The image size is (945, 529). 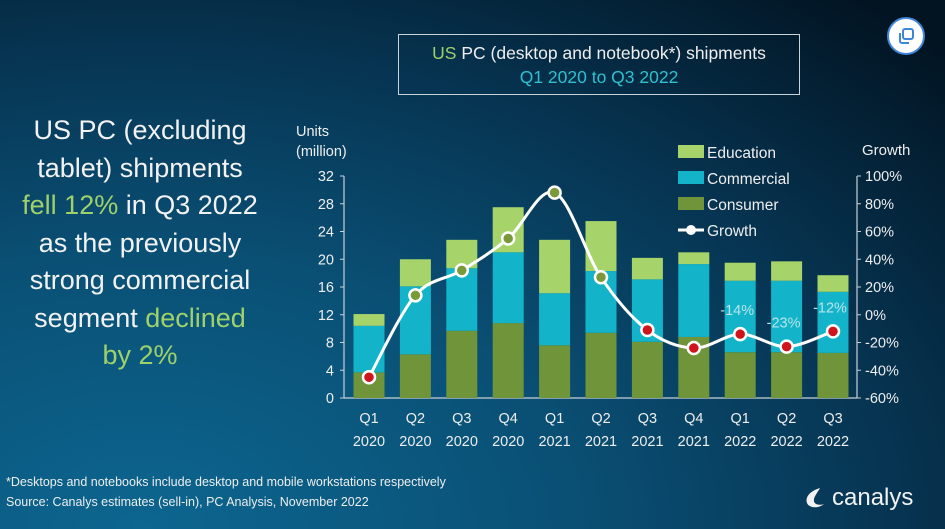 What do you see at coordinates (611, 53) in the screenshot?
I see `title-main: PC (desktop and notebook*) shipments` at bounding box center [611, 53].